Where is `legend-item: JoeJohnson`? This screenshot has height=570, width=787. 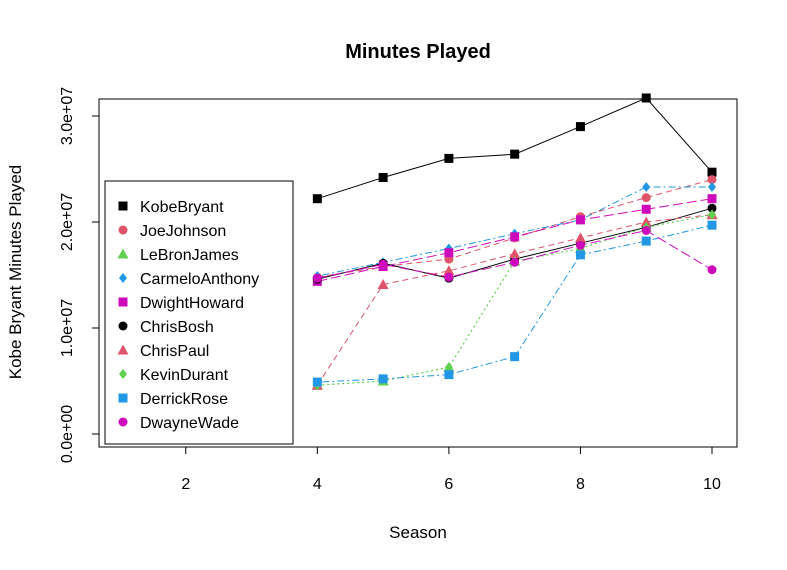
legend-item: JoeJohnson is located at coordinates (172, 231).